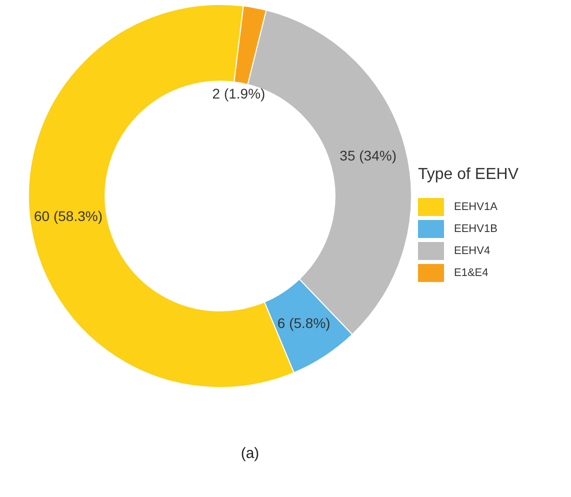 Image resolution: width=571 pixels, height=497 pixels. I want to click on legend-label: EEHV1B, so click(476, 229).